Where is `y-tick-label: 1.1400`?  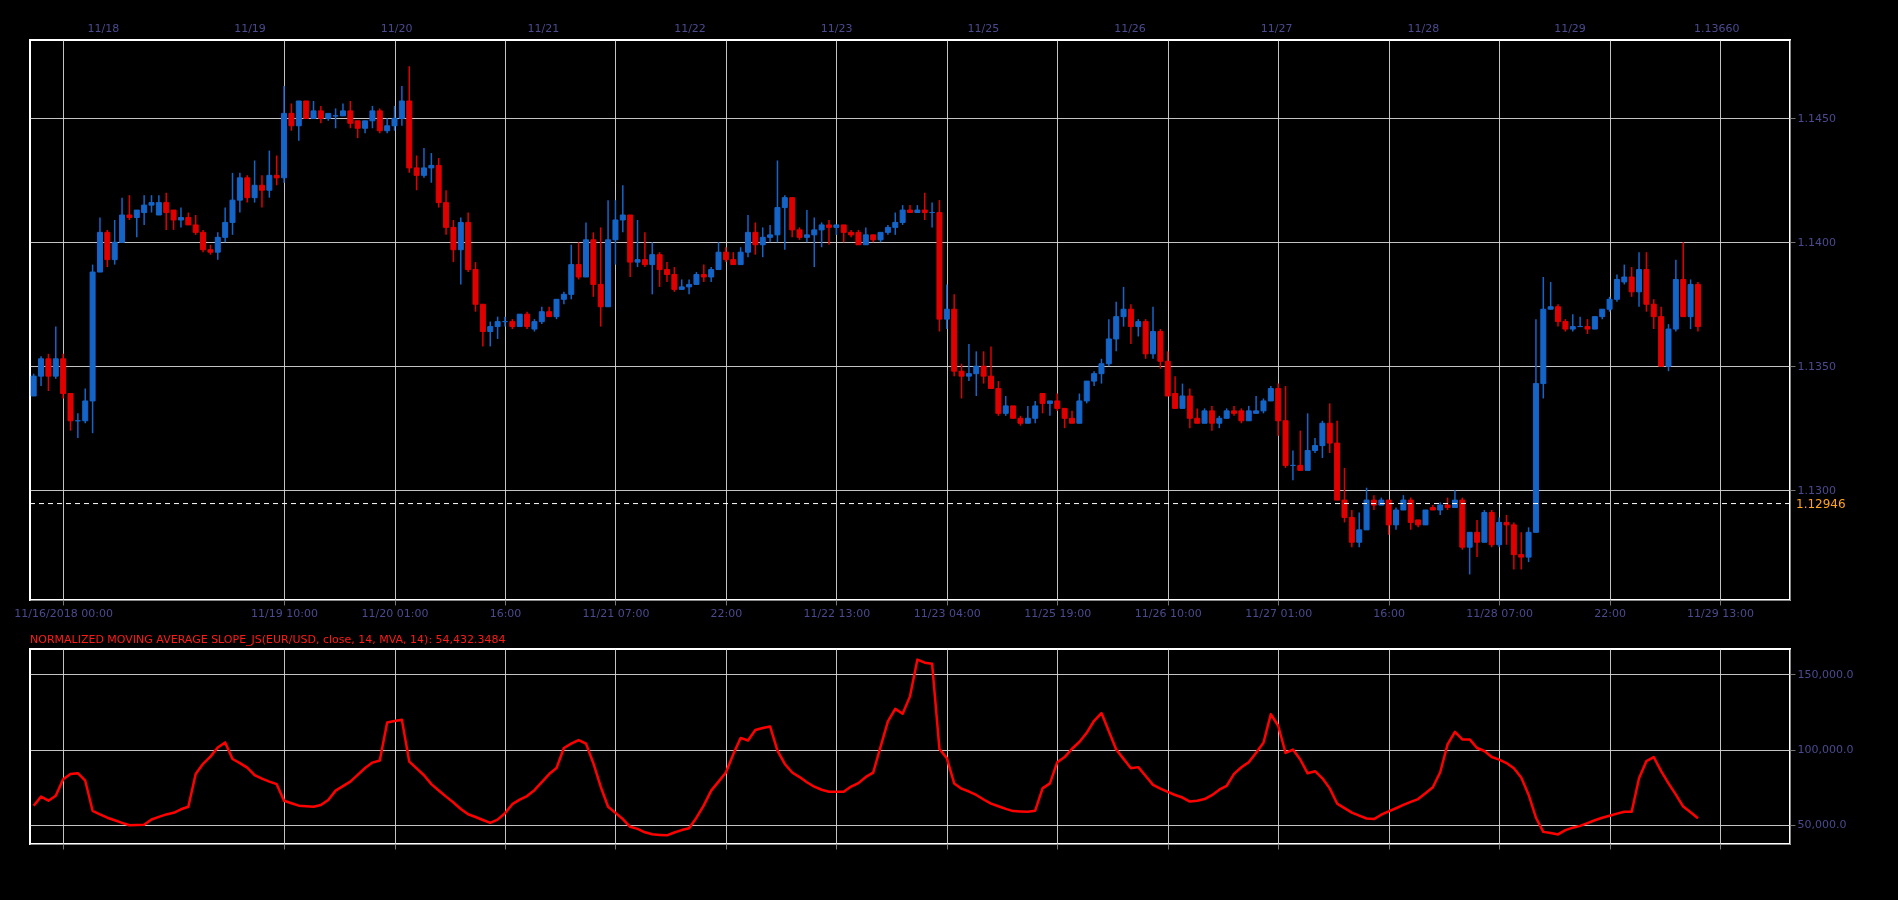 y-tick-label: 1.1400 is located at coordinates (1816, 242).